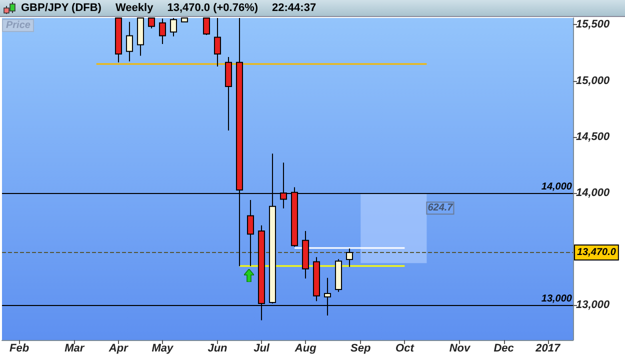  I want to click on x-tick-label: 2017, so click(547, 348).